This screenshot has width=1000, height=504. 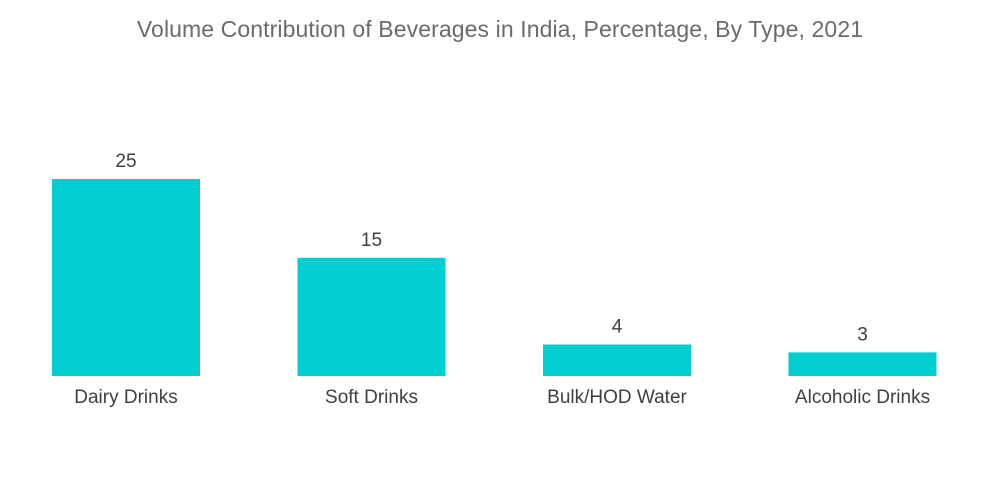 I want to click on value-label: 3, so click(x=862, y=334).